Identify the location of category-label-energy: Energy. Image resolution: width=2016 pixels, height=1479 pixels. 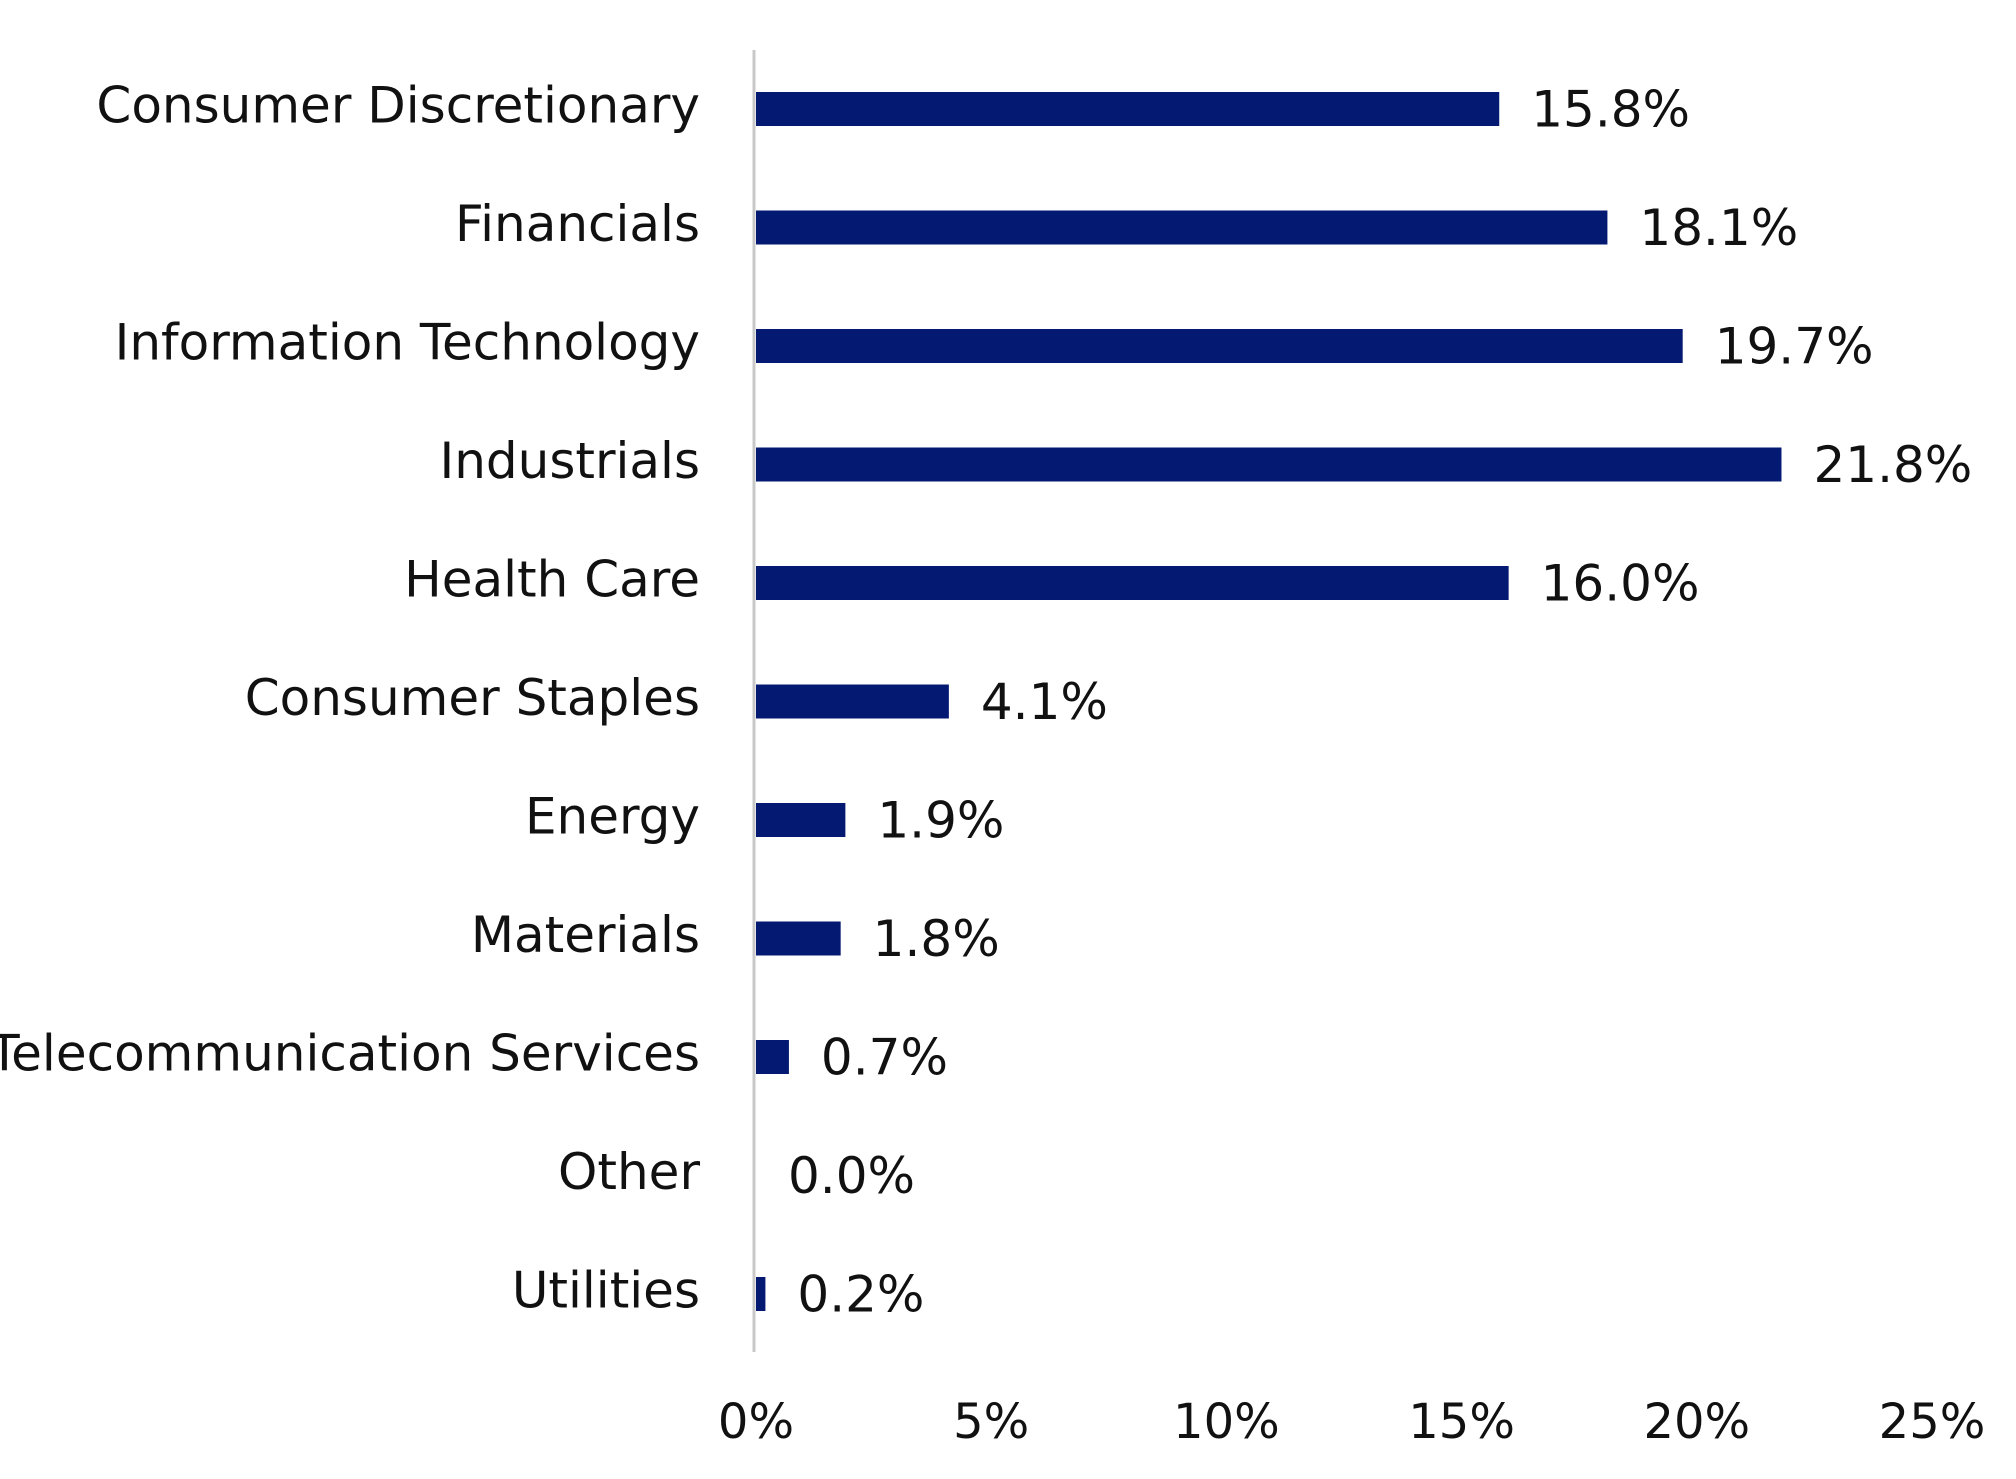
(612, 817).